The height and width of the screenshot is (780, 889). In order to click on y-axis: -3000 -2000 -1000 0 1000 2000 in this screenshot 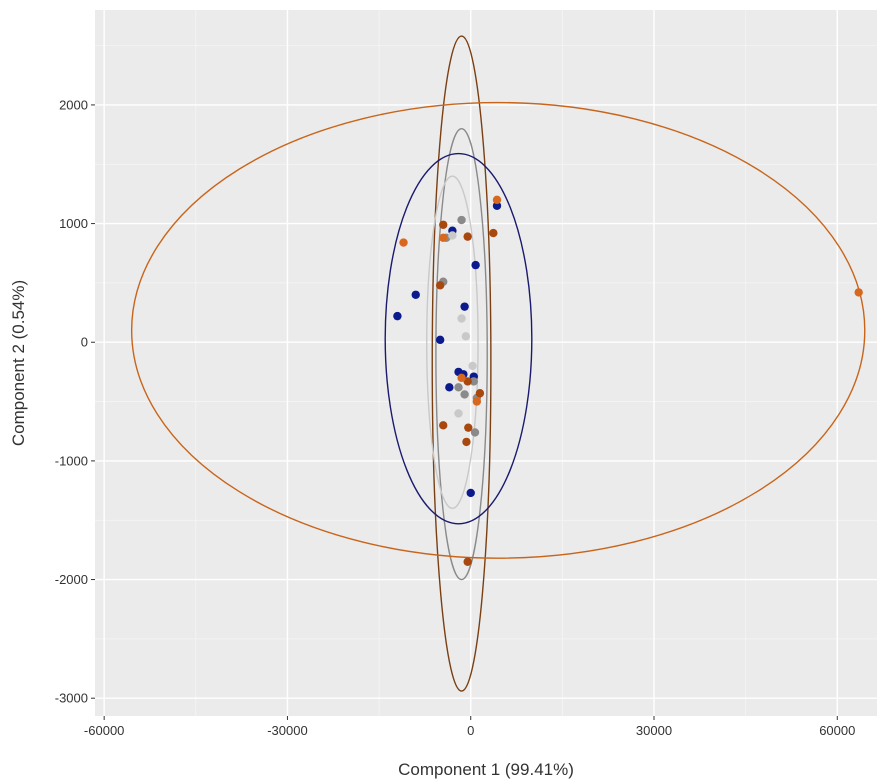, I will do `click(75, 401)`.